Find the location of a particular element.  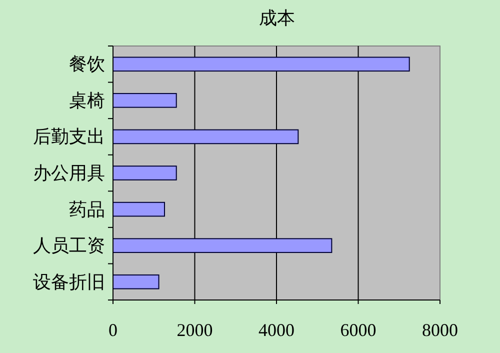

y-tick-label: 人员工资 is located at coordinates (69, 246).